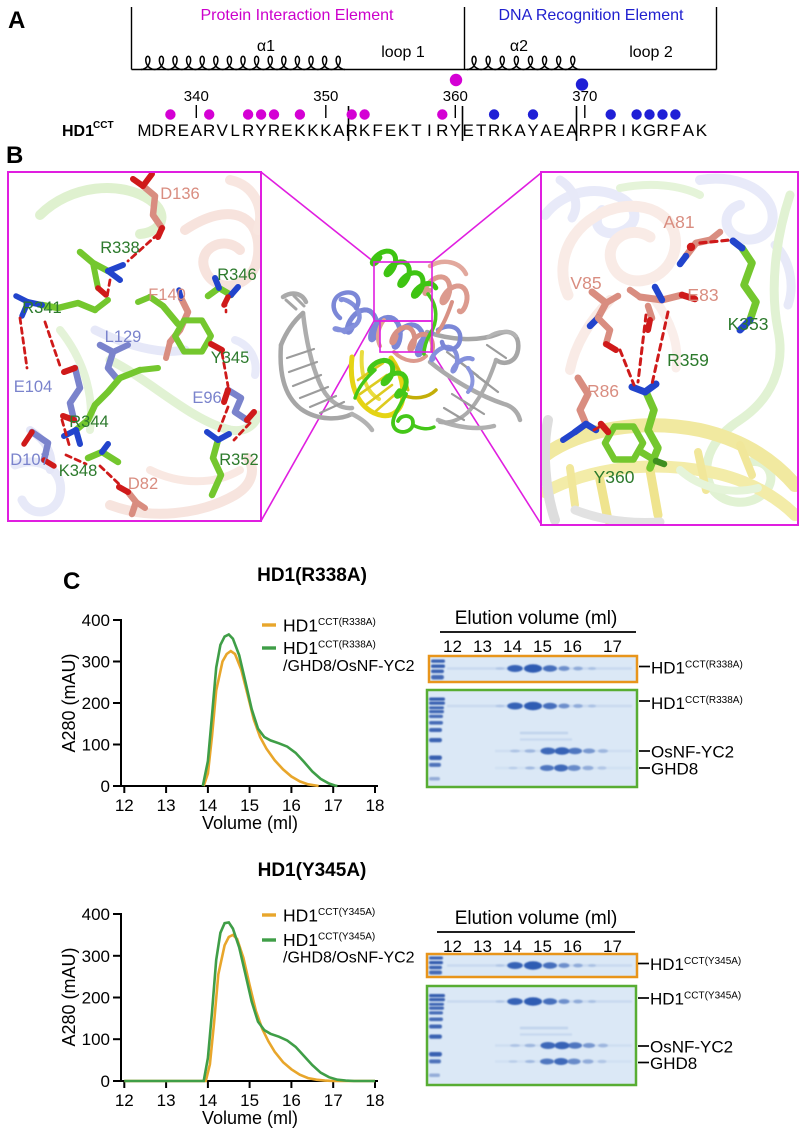  What do you see at coordinates (429, 130) in the screenshot?
I see `svg-text: I` at bounding box center [429, 130].